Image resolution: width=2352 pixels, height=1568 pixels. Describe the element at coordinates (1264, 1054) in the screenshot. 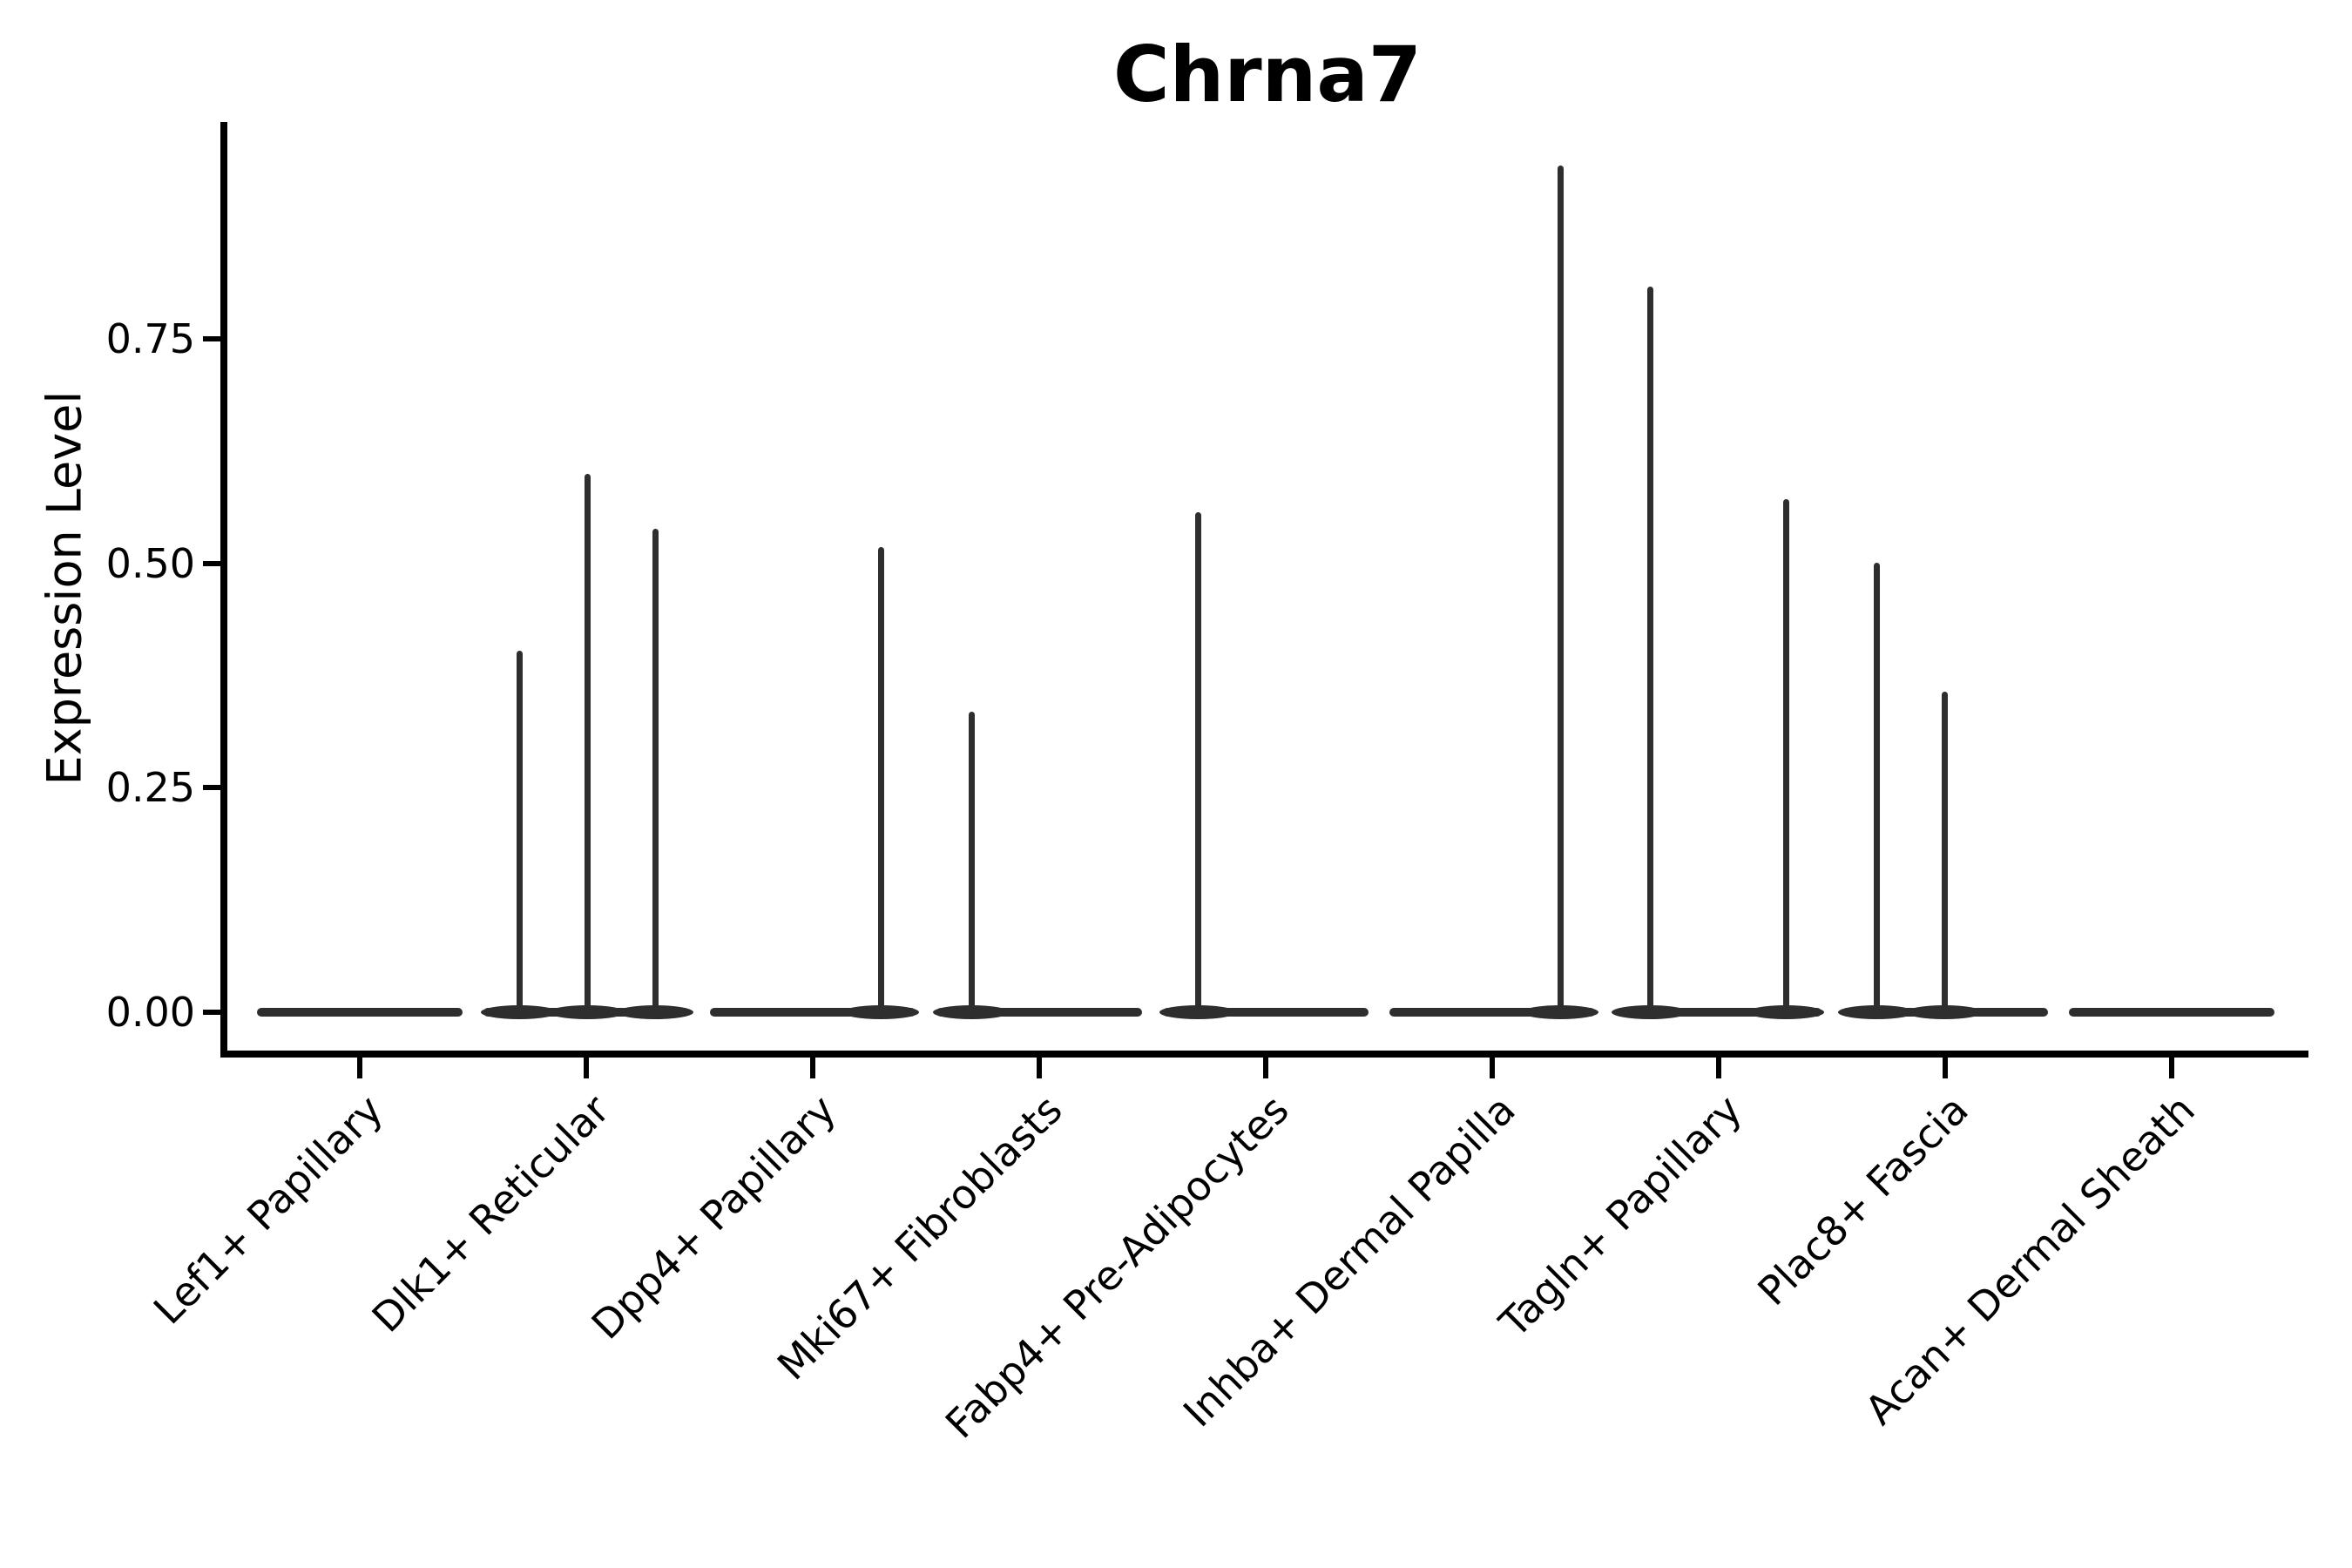

I see `x-axis-line` at that location.